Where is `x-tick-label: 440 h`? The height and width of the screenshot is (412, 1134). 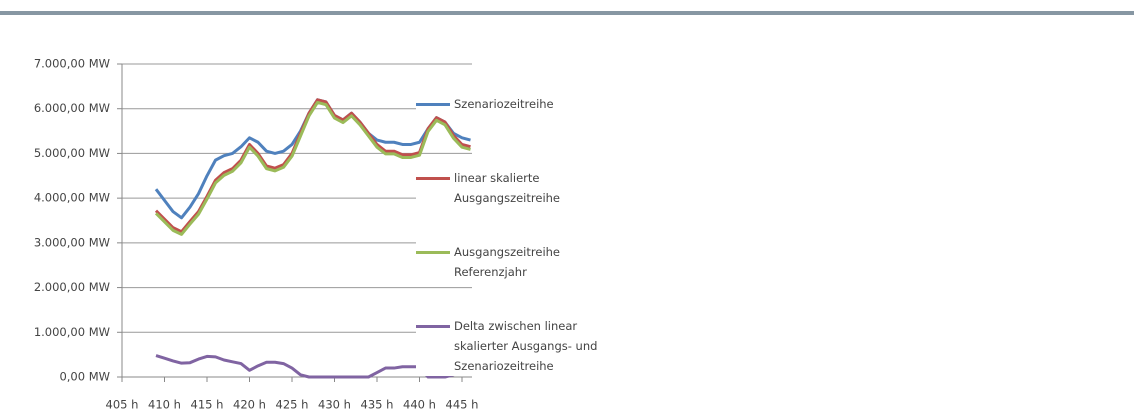
x-tick-label: 440 h is located at coordinates (419, 405).